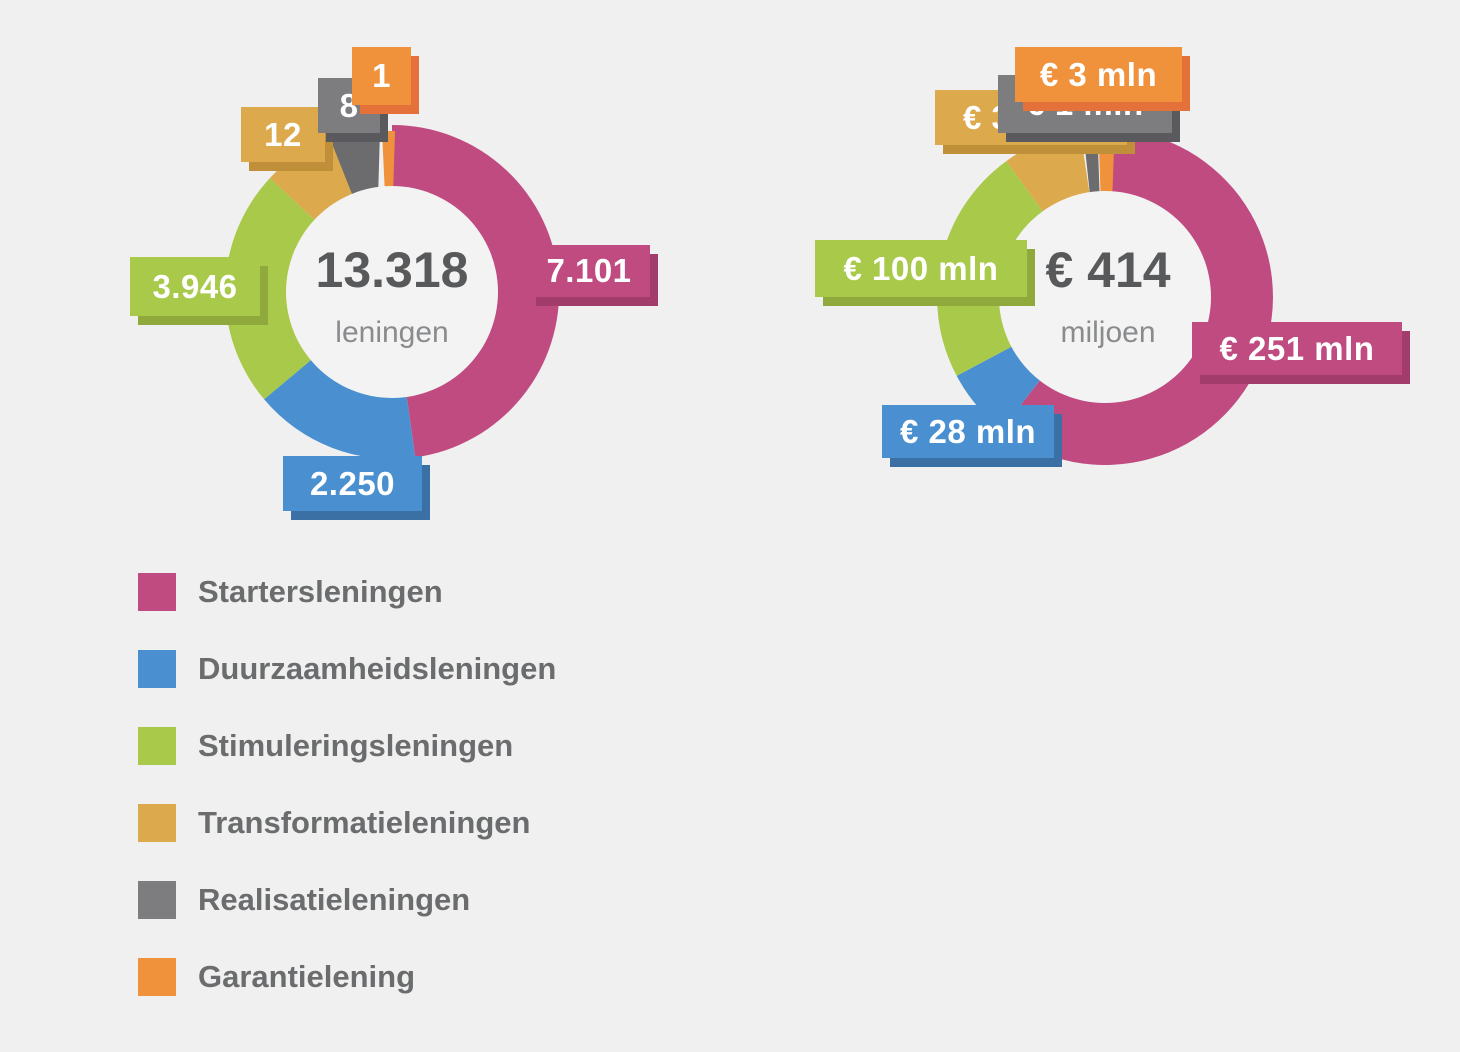  I want to click on value-label-amount-duurzaamheidsleningen: € 28 mln, so click(968, 431).